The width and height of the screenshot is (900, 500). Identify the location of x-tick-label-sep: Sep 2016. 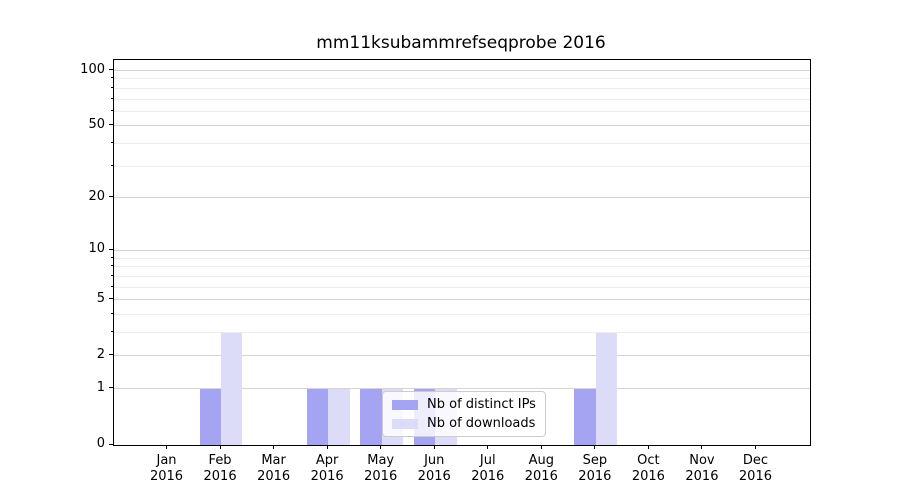
(595, 468).